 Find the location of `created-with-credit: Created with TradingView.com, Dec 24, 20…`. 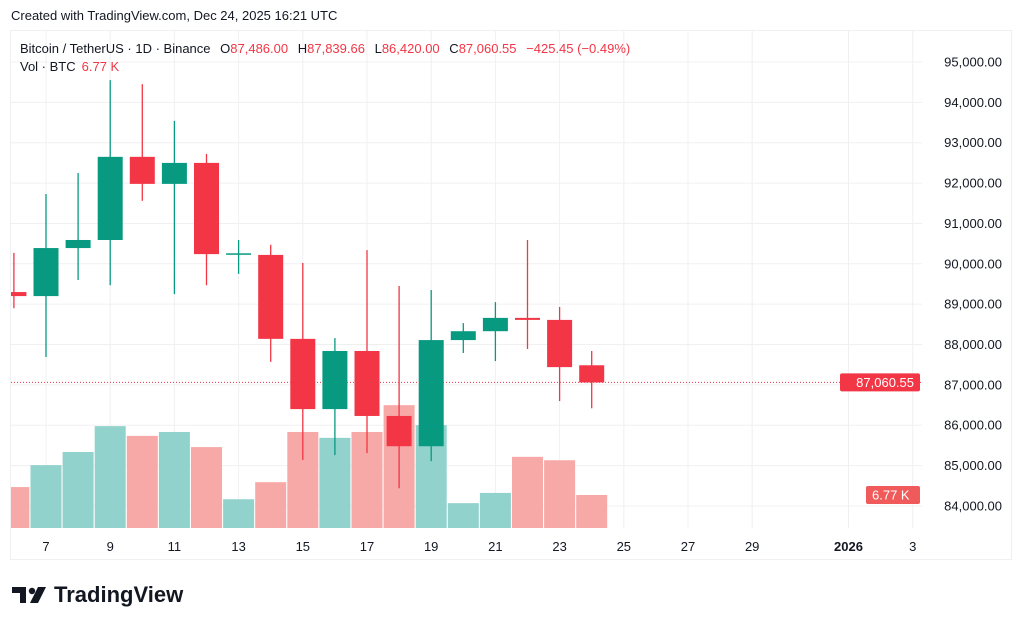

created-with-credit: Created with TradingView.com, Dec 24, 20… is located at coordinates (174, 15).